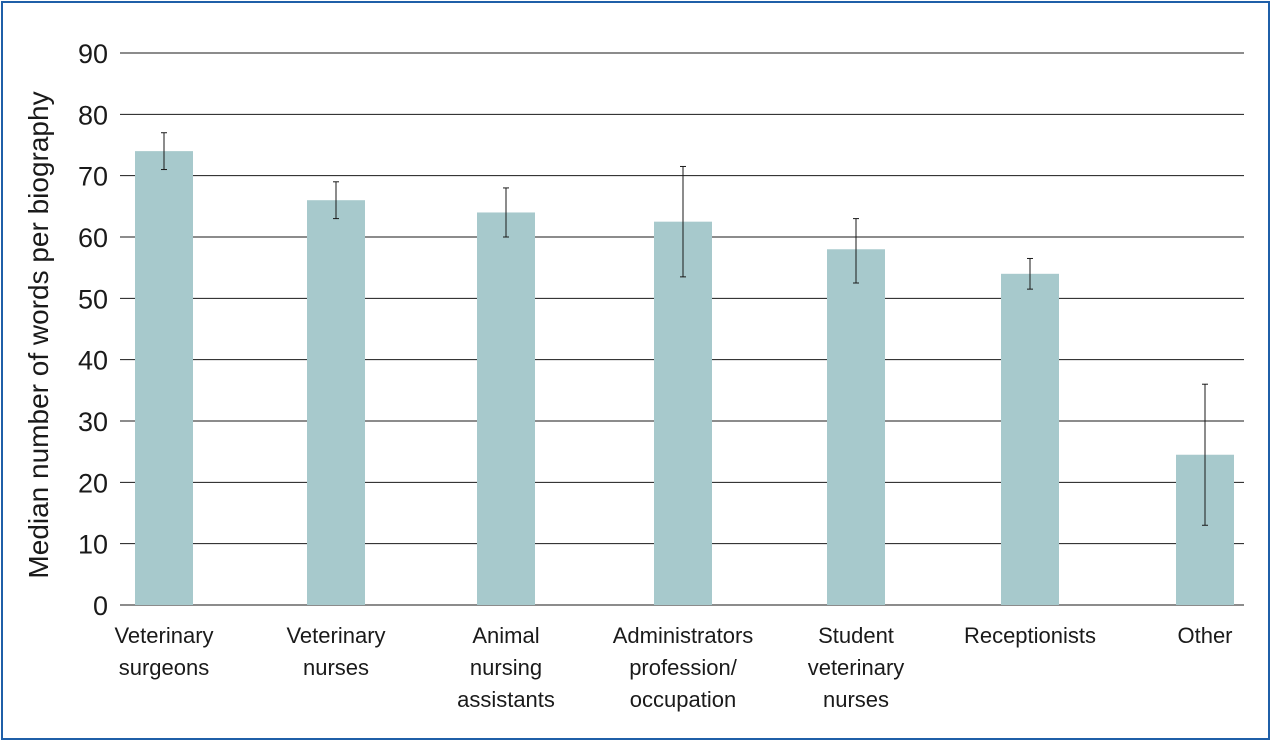 This screenshot has width=1271, height=741. What do you see at coordinates (93, 483) in the screenshot?
I see `y-tick-label: 20` at bounding box center [93, 483].